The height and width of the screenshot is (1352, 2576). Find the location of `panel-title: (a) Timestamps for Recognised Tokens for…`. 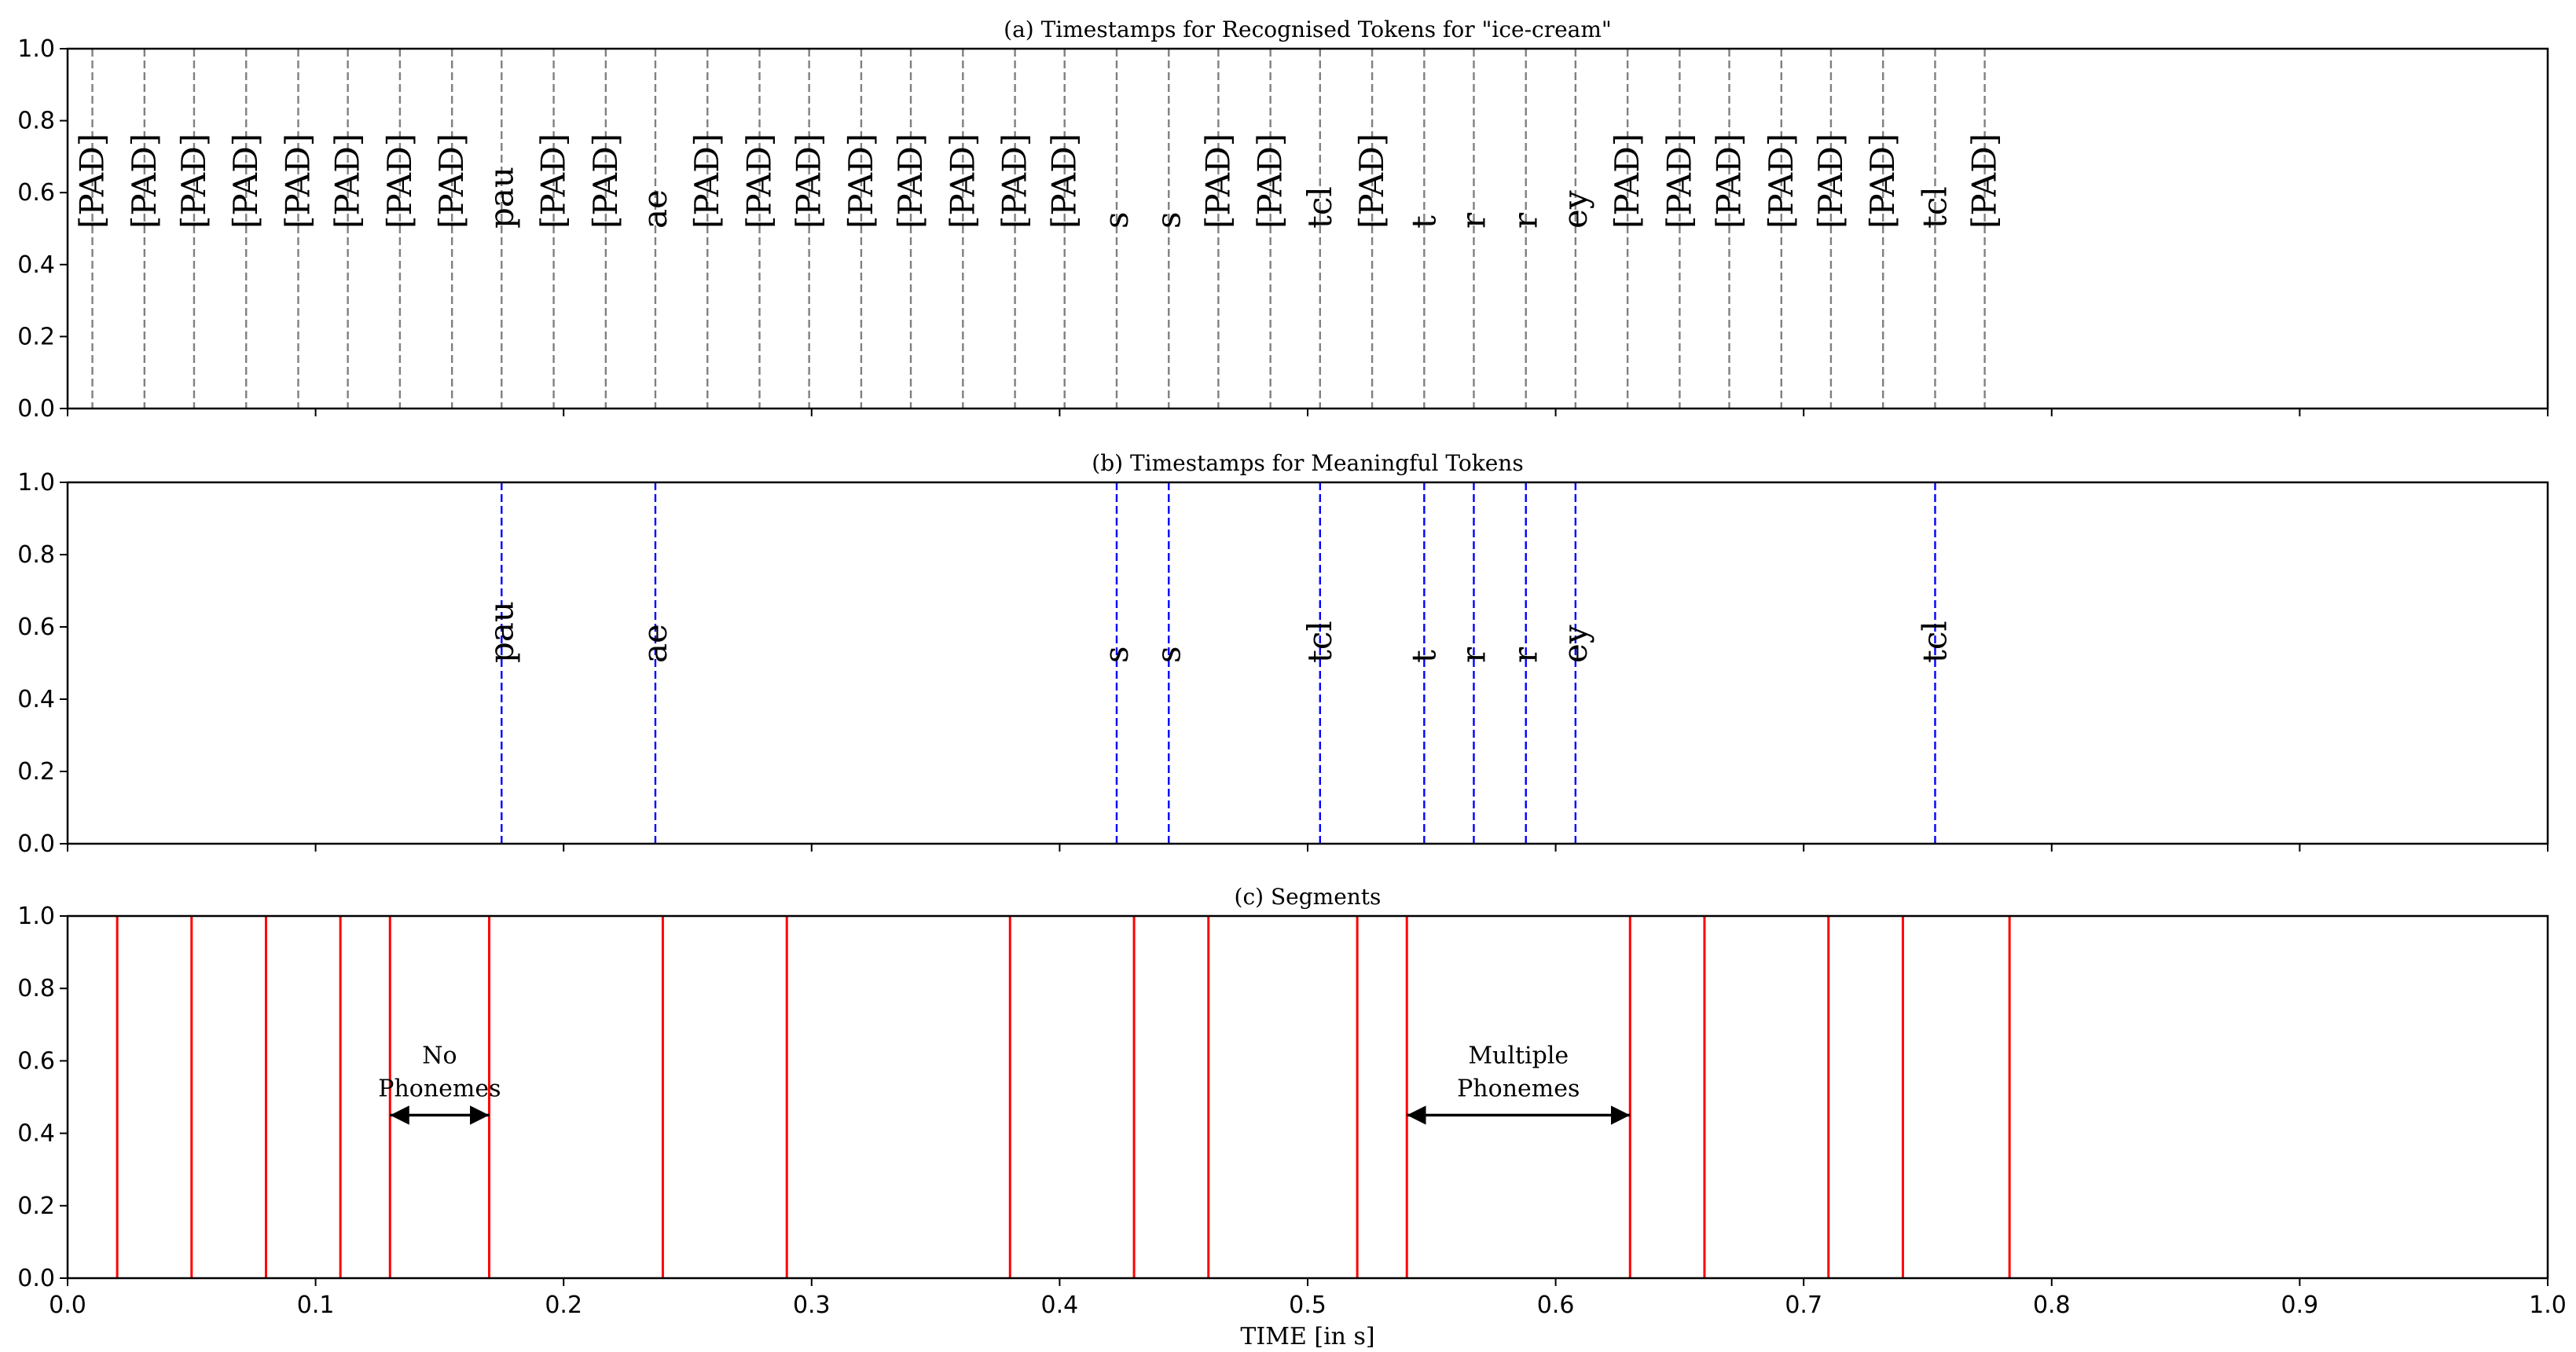

panel-title: (a) Timestamps for Recognised Tokens for… is located at coordinates (1308, 29).